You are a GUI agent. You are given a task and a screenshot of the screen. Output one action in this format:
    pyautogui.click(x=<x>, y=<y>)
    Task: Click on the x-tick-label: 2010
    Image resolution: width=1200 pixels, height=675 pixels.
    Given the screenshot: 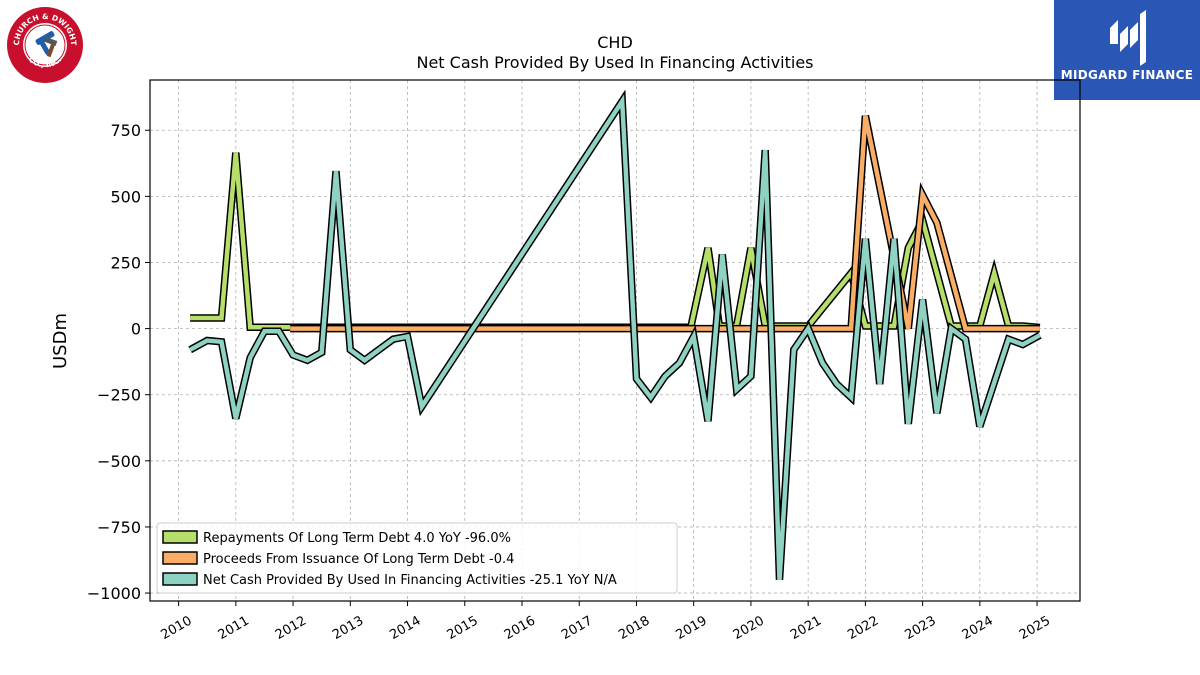 What is the action you would take?
    pyautogui.click(x=176, y=628)
    